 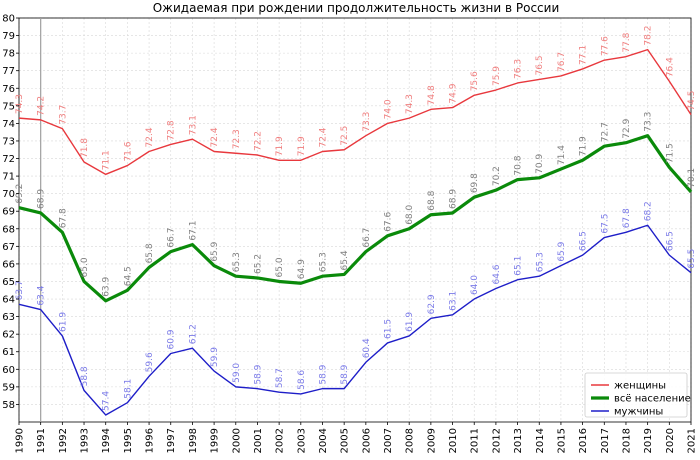 What do you see at coordinates (648, 440) in the screenshot?
I see `x-tick-label: 2019` at bounding box center [648, 440].